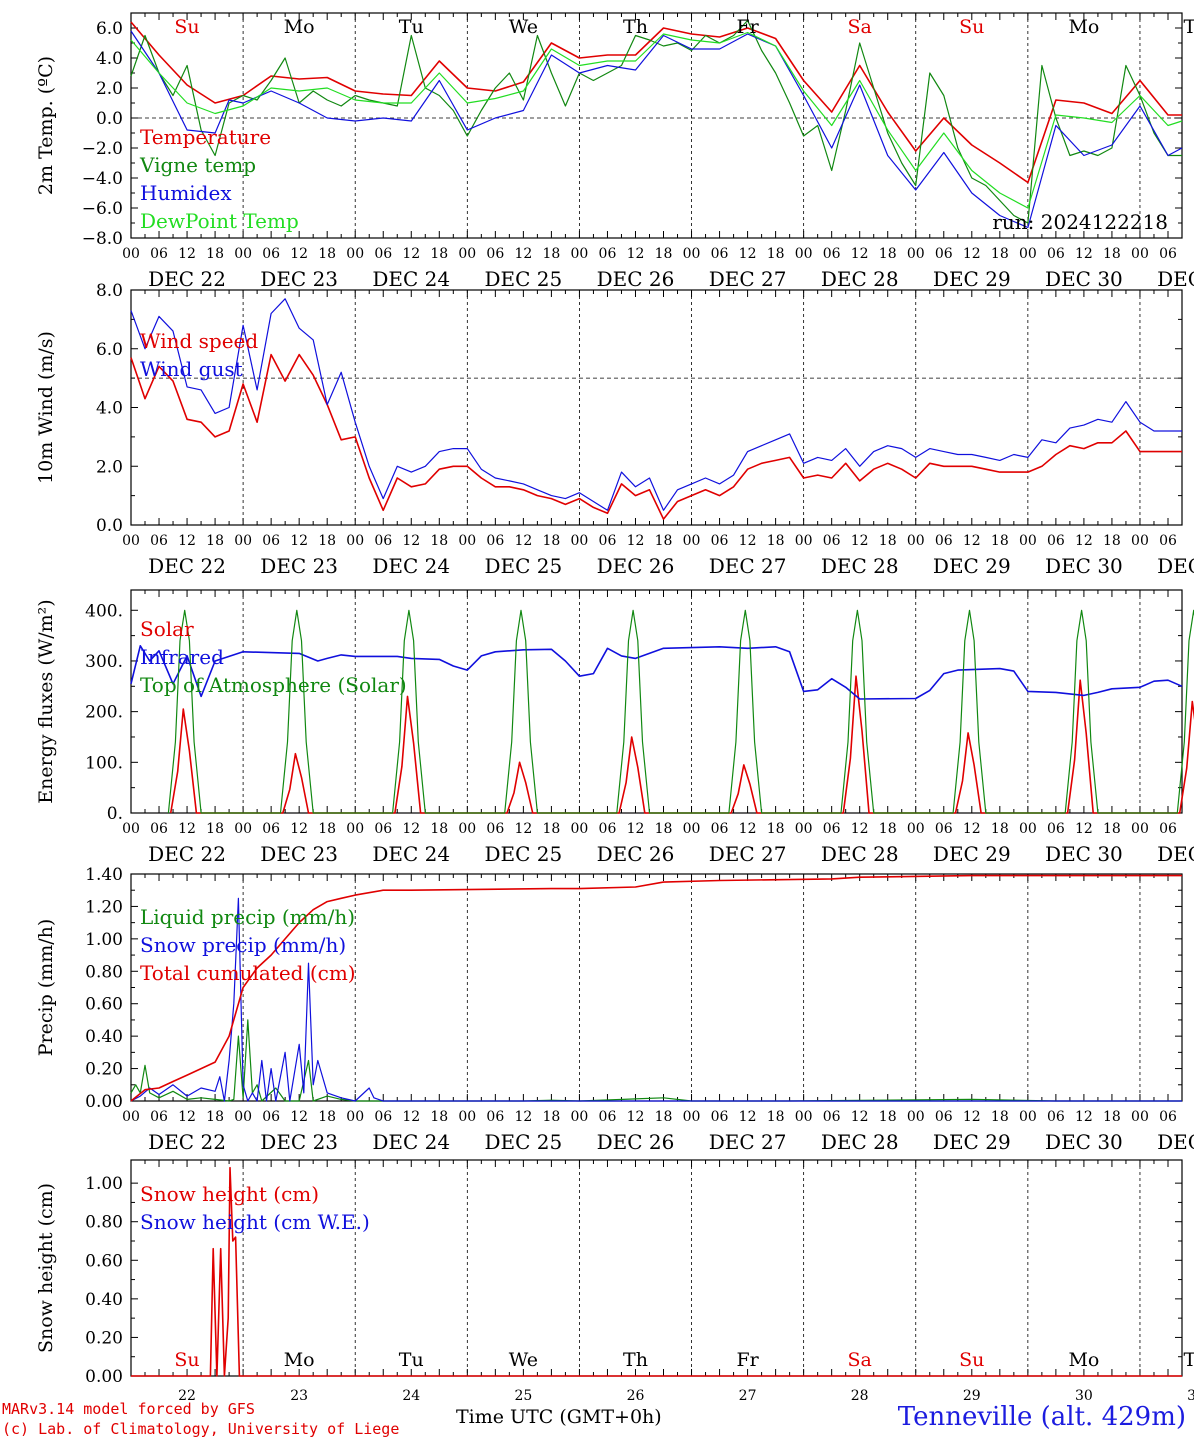 The height and width of the screenshot is (1440, 1194). I want to click on snow-legend-entry: Snow height (cm W.E.), so click(255, 1222).